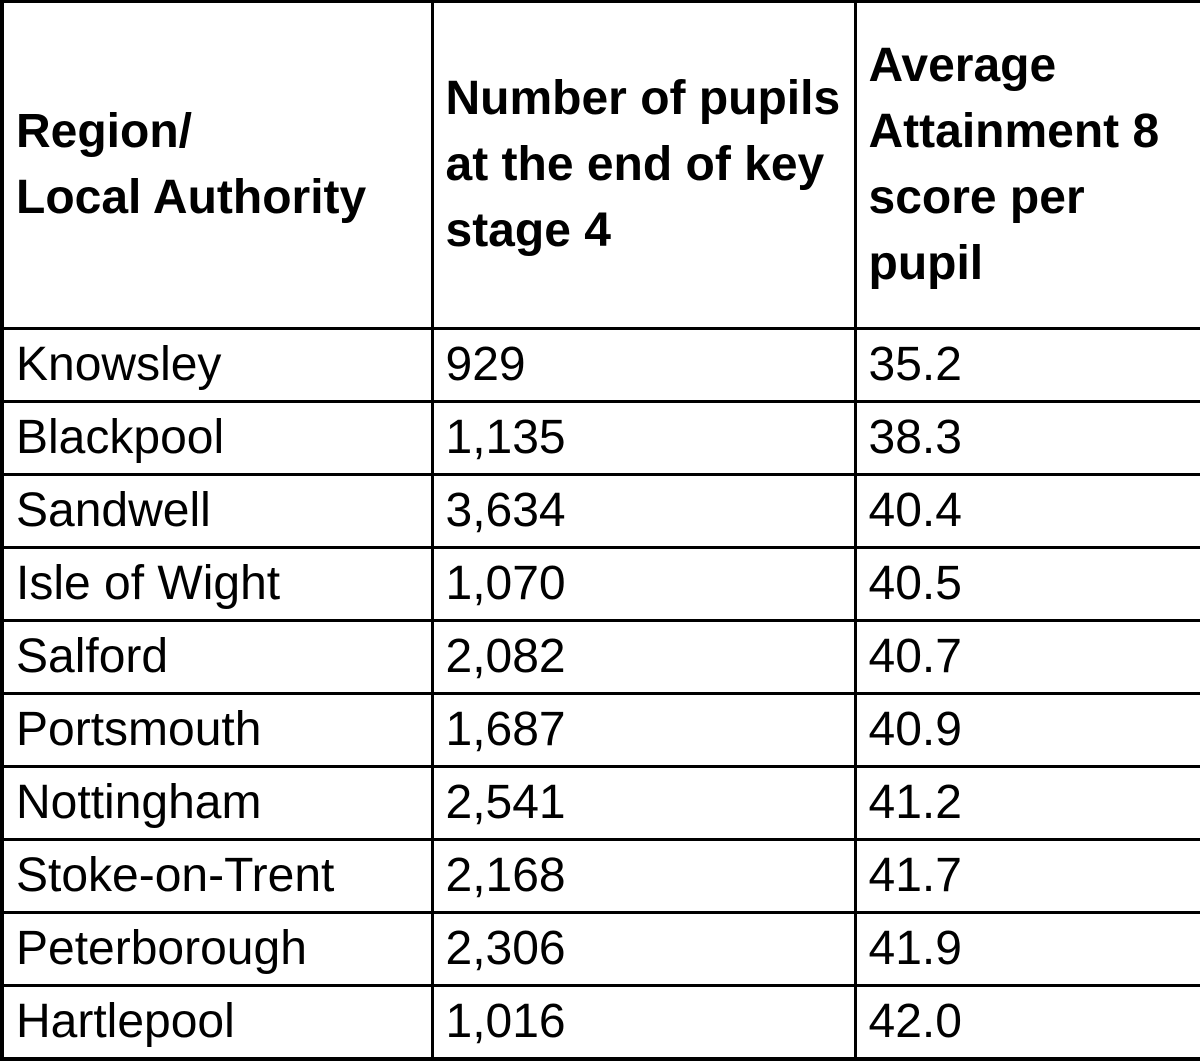 Image resolution: width=1200 pixels, height=1061 pixels. I want to click on cell-region: Sandwell, so click(217, 511).